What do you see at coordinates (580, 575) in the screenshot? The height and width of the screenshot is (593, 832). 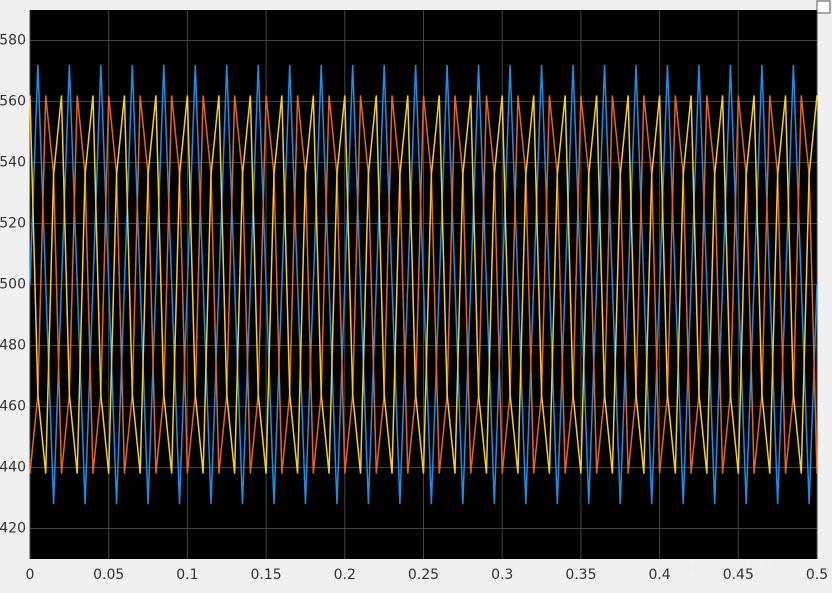 I see `x-tick-label: 0.35` at bounding box center [580, 575].